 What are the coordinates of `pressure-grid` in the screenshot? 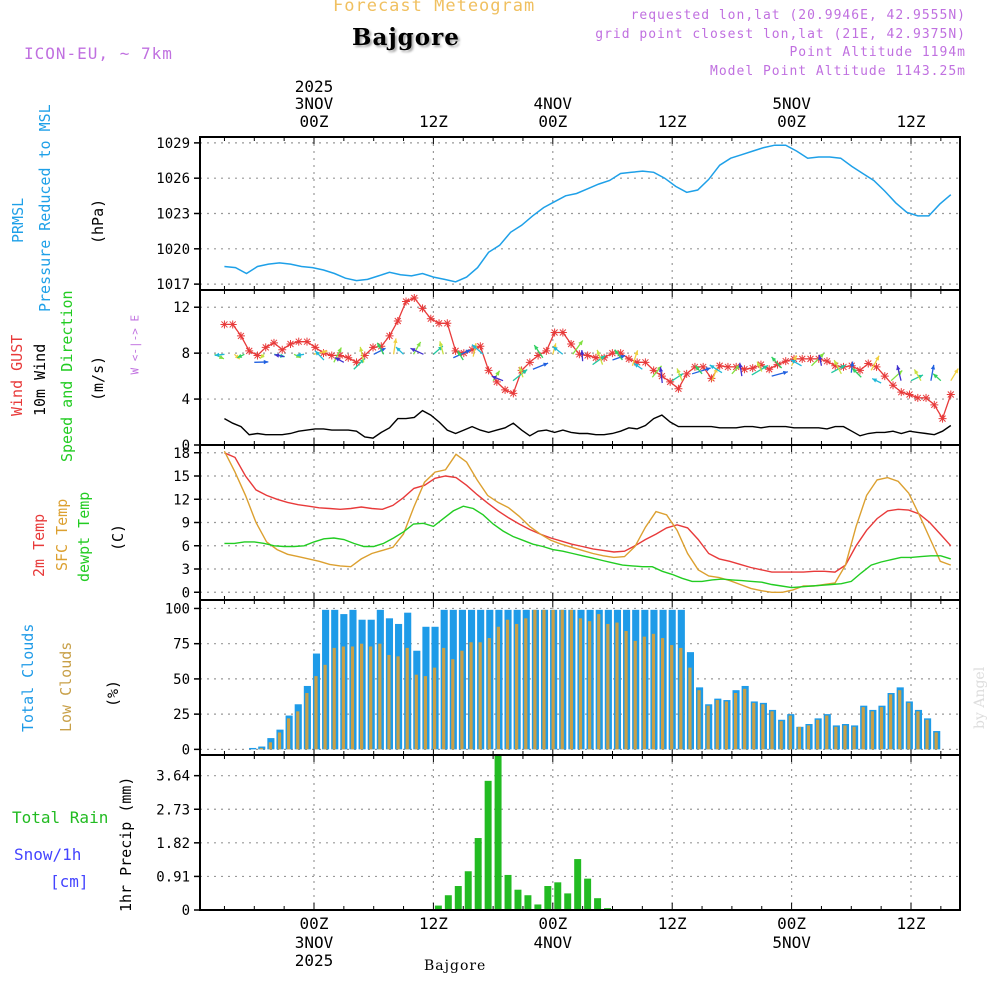 It's located at (577, 213).